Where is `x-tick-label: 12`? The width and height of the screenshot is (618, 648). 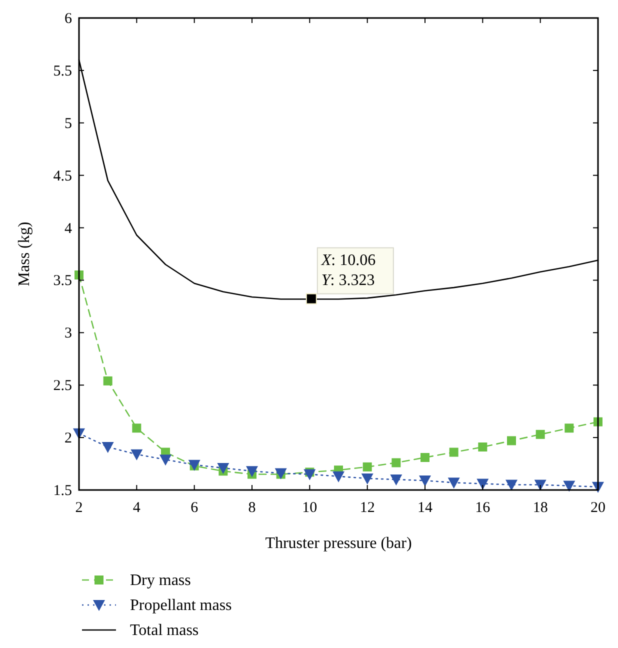
x-tick-label: 12 is located at coordinates (367, 508).